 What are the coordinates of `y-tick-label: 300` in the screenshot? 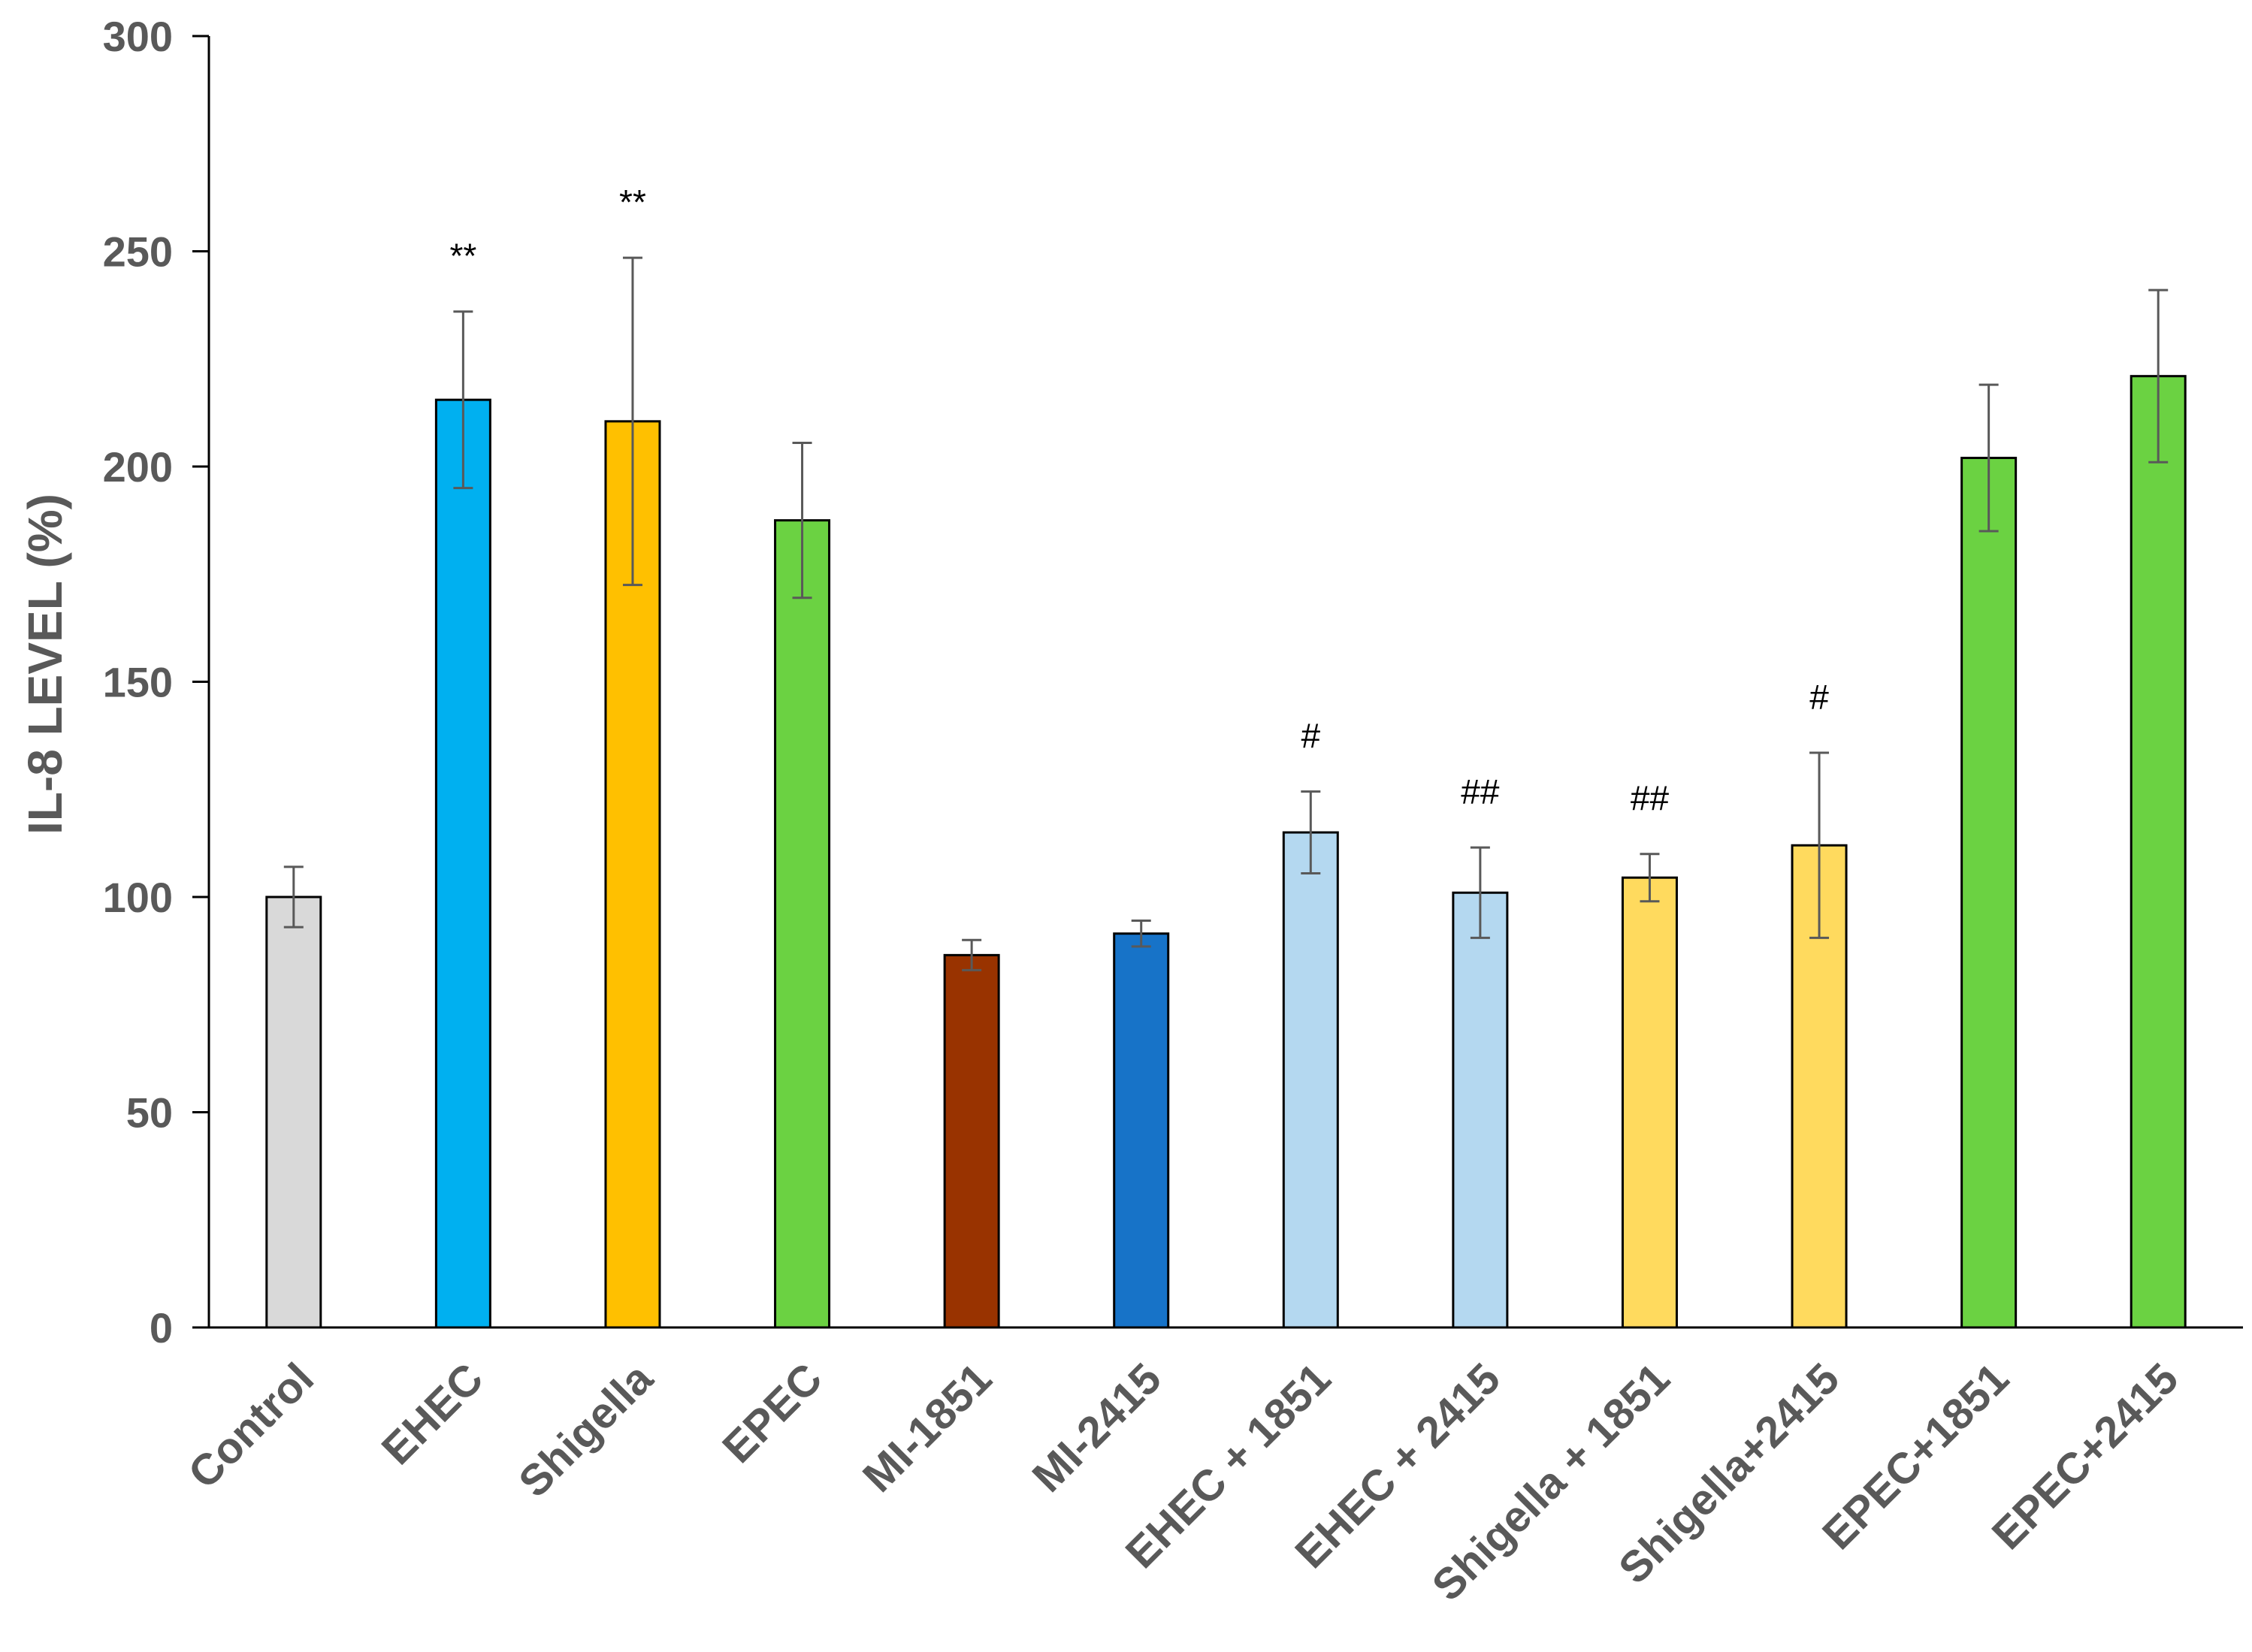 It's located at (138, 36).